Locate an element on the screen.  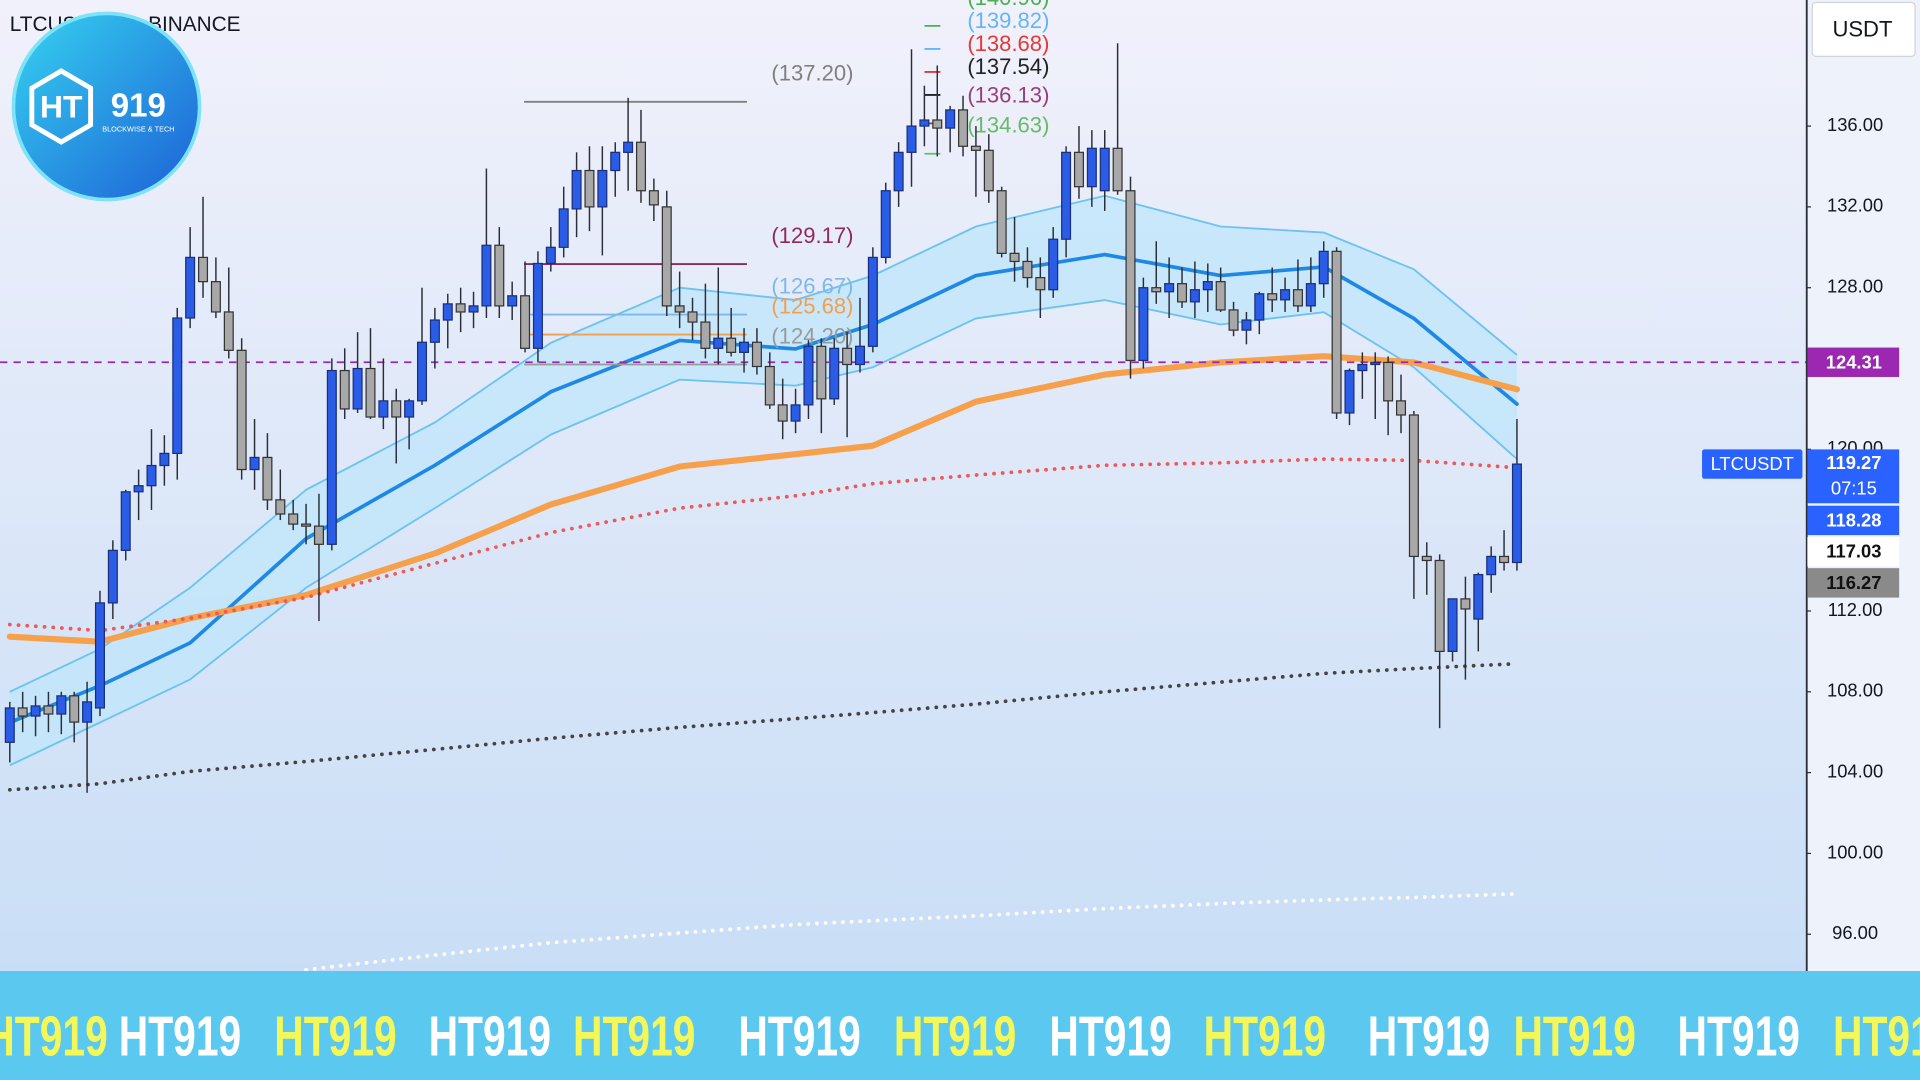
currency: USDT is located at coordinates (1862, 28).